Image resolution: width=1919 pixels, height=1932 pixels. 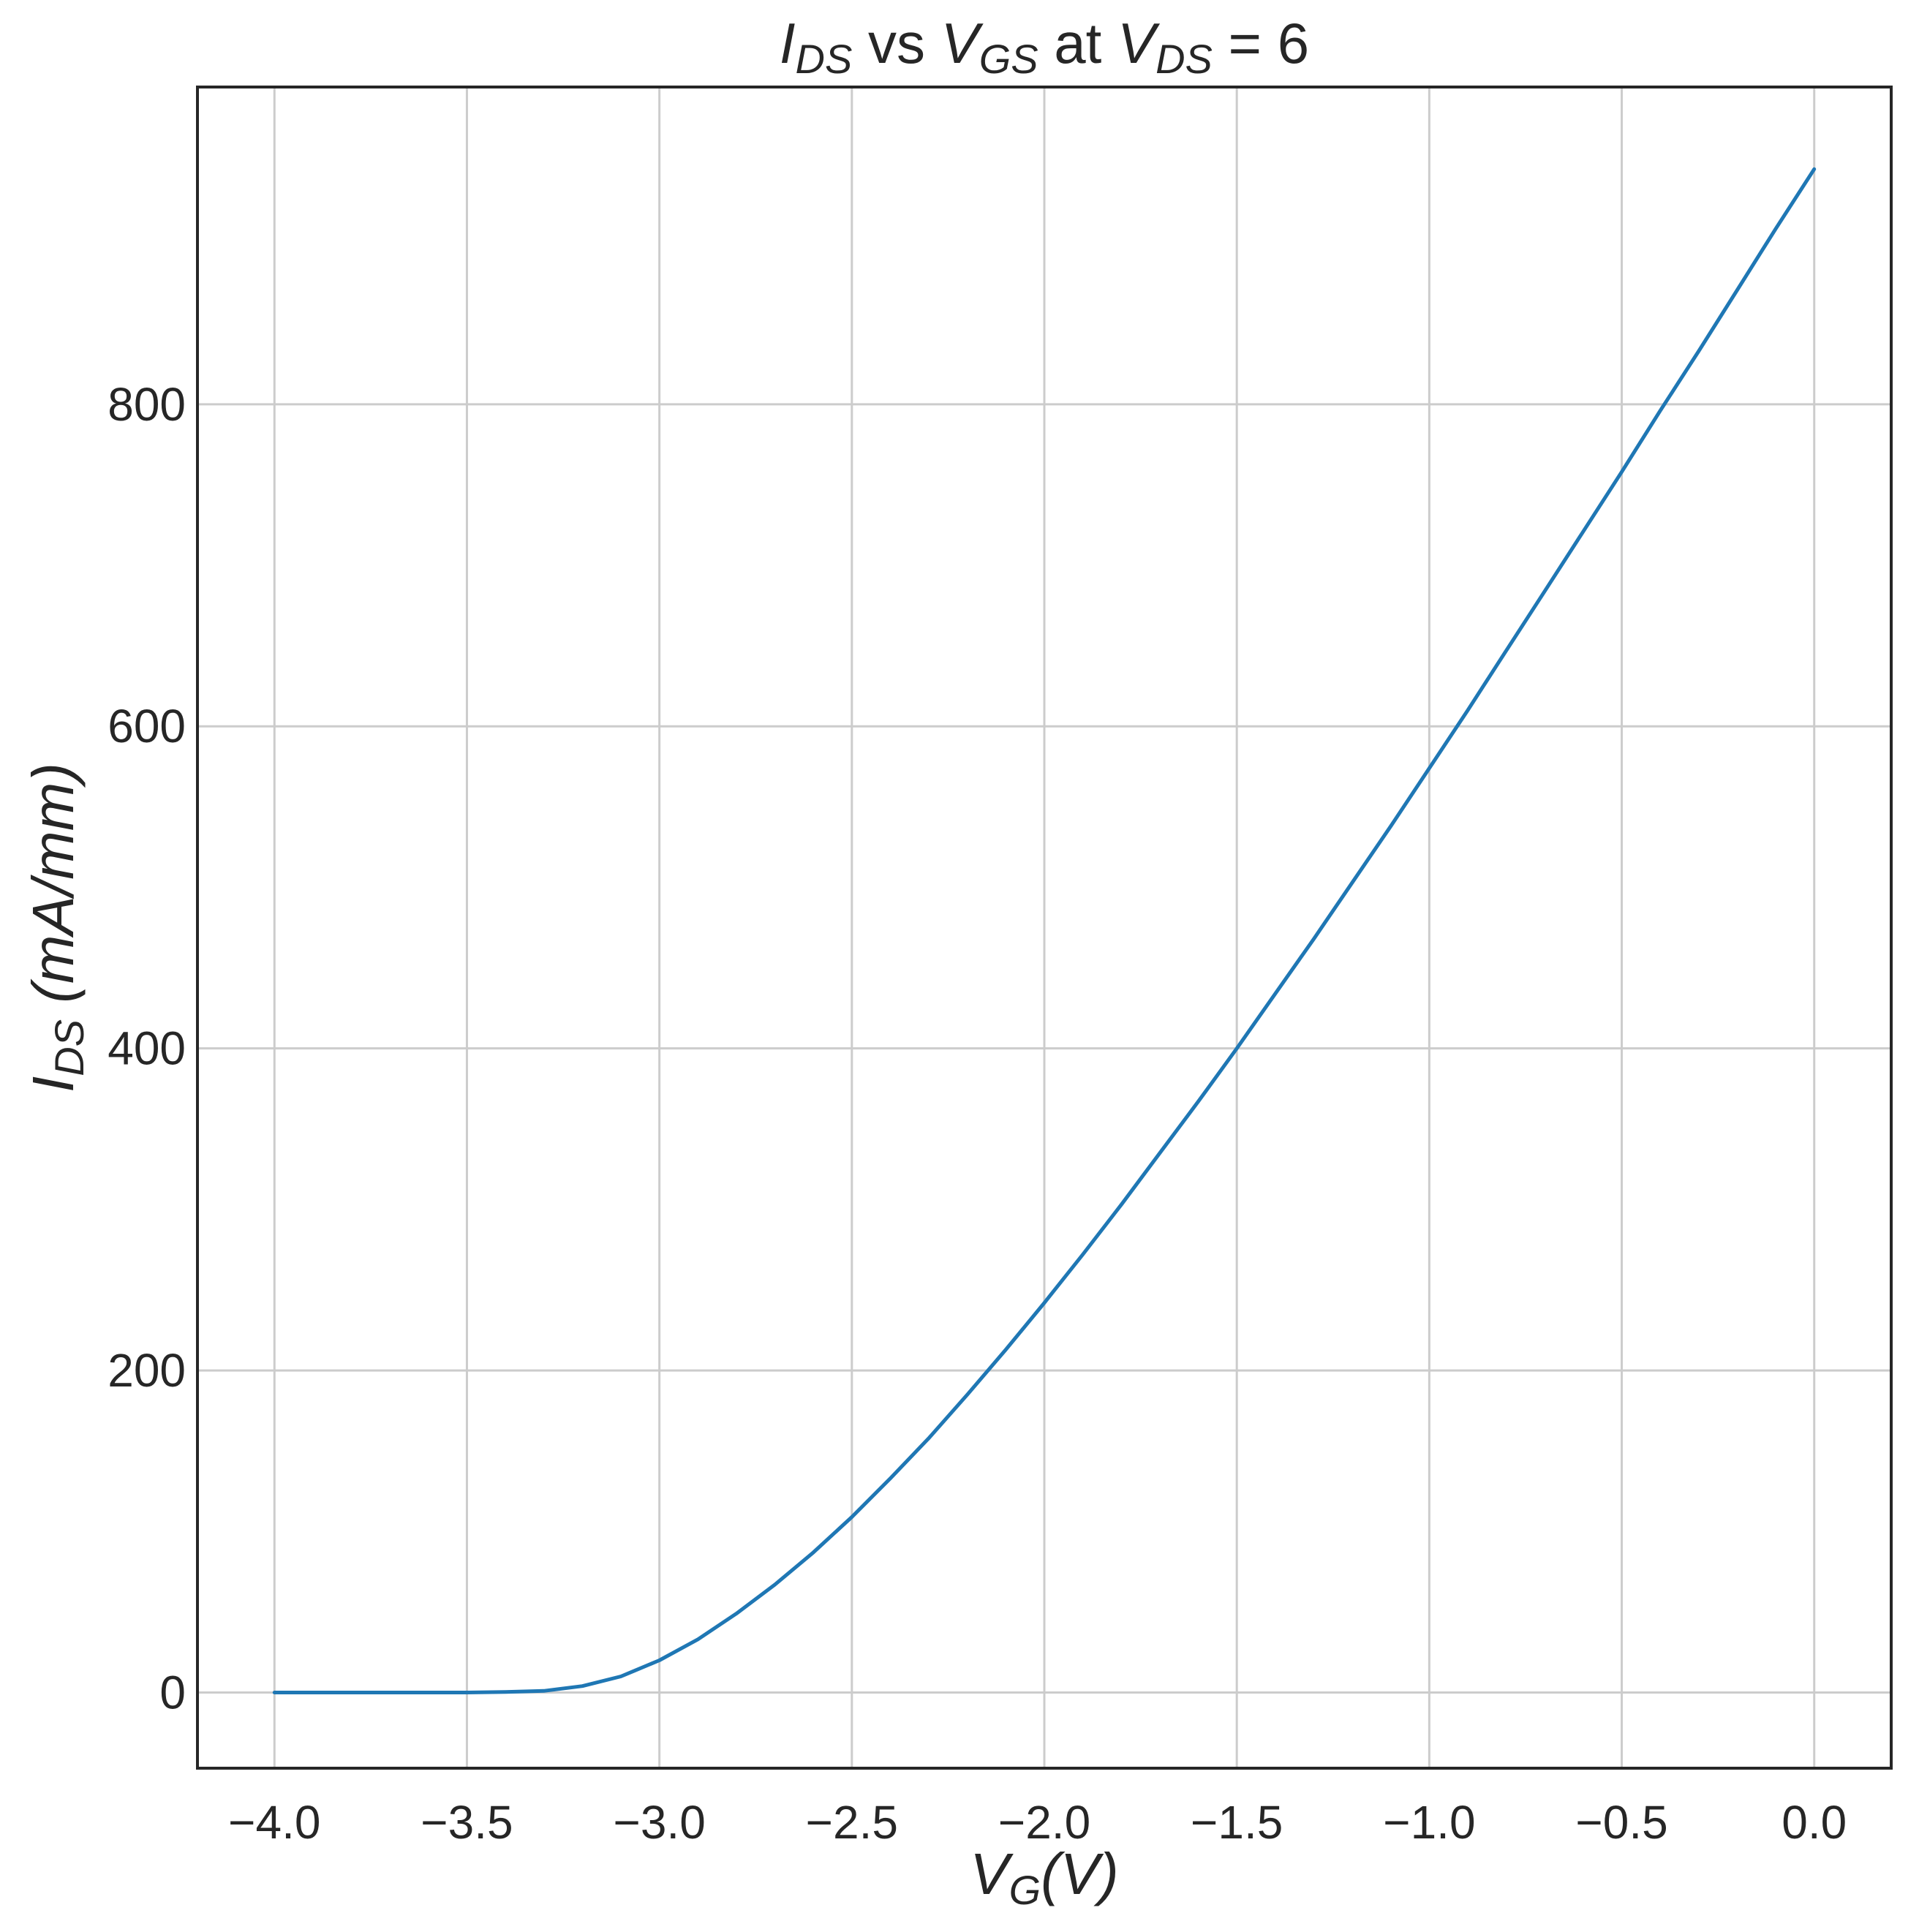 I want to click on y-tick-labels: 0 200 400 600 800, so click(x=147, y=1048).